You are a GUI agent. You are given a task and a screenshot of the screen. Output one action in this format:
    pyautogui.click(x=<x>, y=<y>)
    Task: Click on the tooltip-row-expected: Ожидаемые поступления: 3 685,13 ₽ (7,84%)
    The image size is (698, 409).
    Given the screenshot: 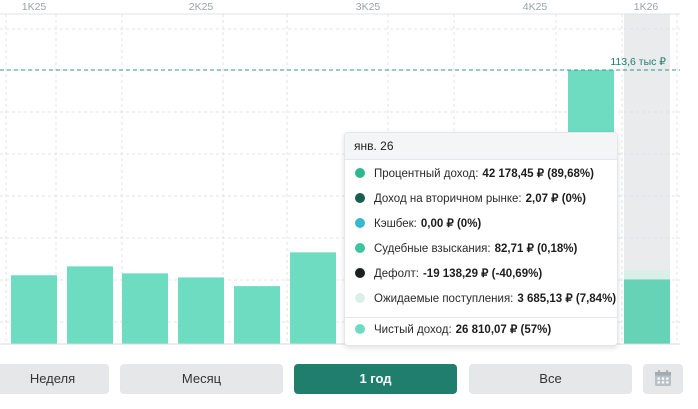 What is the action you would take?
    pyautogui.click(x=485, y=299)
    